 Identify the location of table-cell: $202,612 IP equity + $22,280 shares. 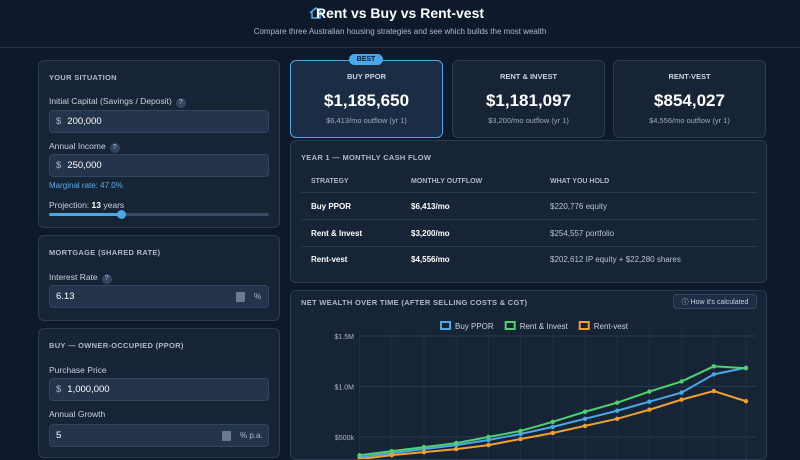
(615, 259).